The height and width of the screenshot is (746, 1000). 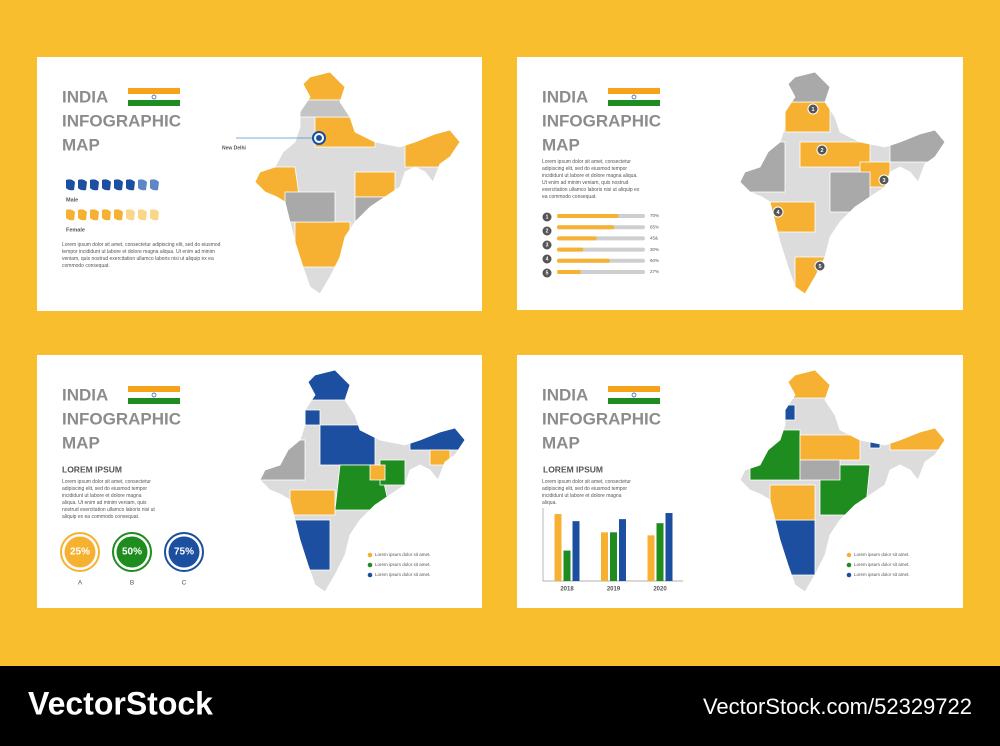 What do you see at coordinates (837, 706) in the screenshot?
I see `footer-id: VectorStock.com/52329722` at bounding box center [837, 706].